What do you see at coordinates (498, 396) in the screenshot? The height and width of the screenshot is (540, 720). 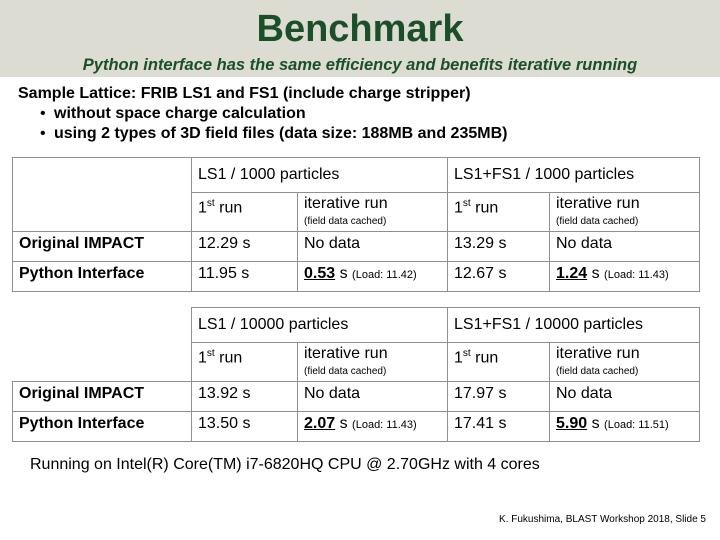 I see `value-cell: 17.97 s` at bounding box center [498, 396].